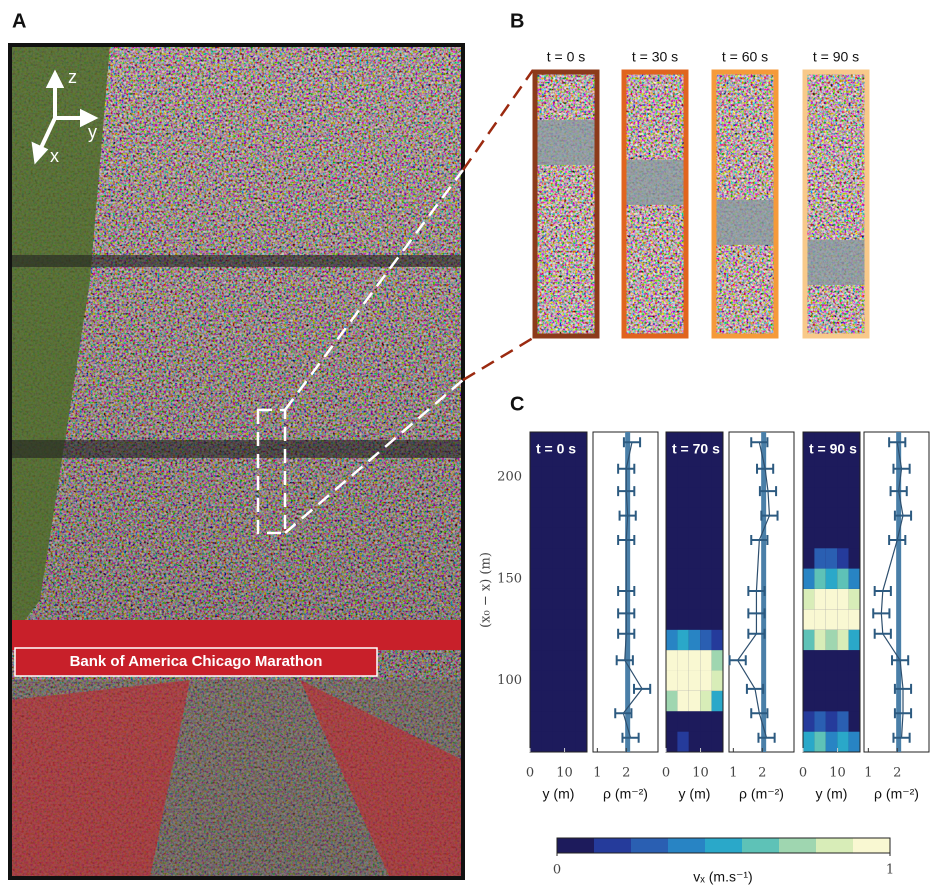  I want to click on frame-photo, so click(836, 204).